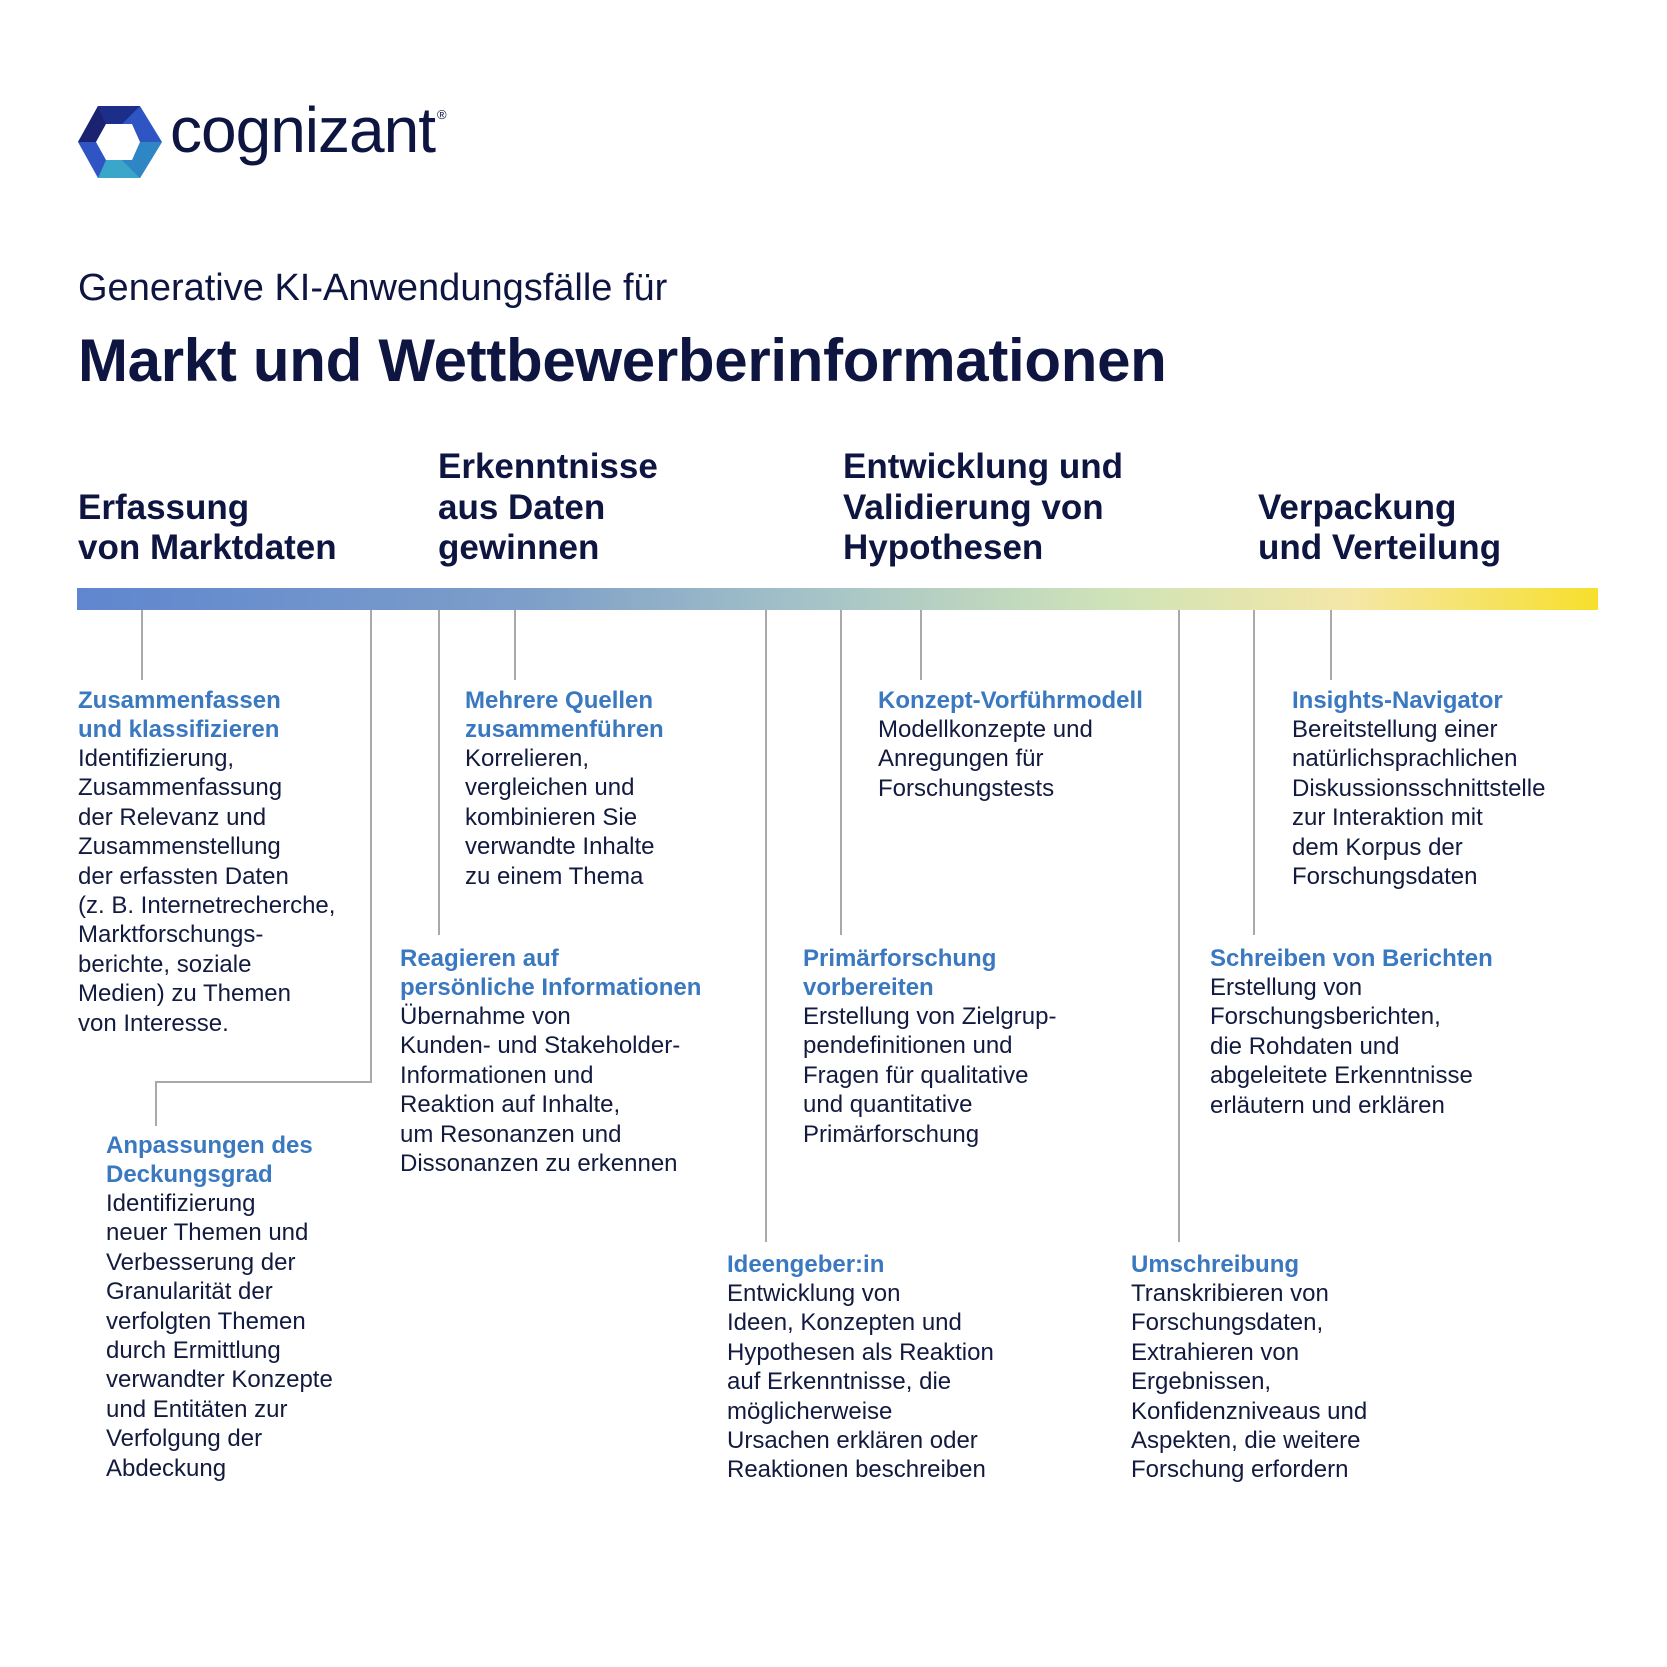  I want to click on use-case-title: Konzept-Vorführmodell, so click(1010, 700).